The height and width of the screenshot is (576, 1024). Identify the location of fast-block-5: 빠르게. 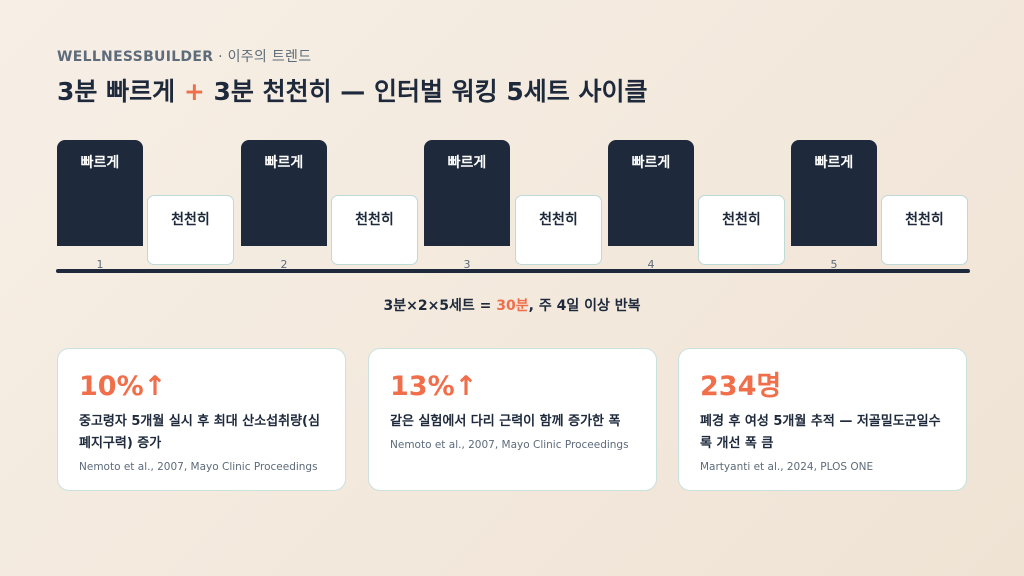
(834, 193).